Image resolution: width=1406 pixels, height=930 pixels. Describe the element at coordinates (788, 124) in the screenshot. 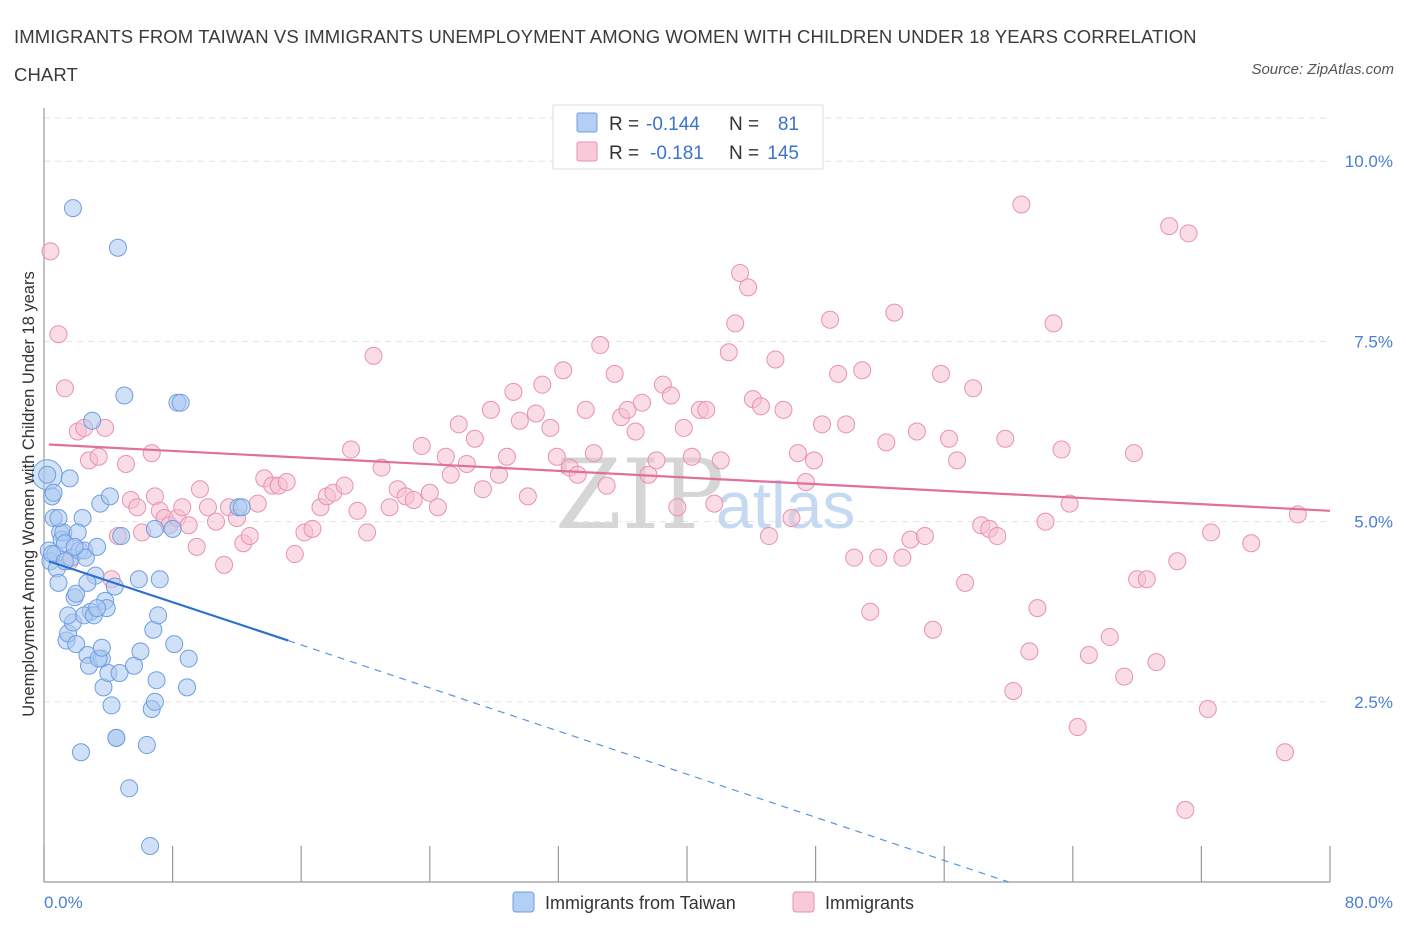

I see `legend-n-value-taiwan: 81` at that location.